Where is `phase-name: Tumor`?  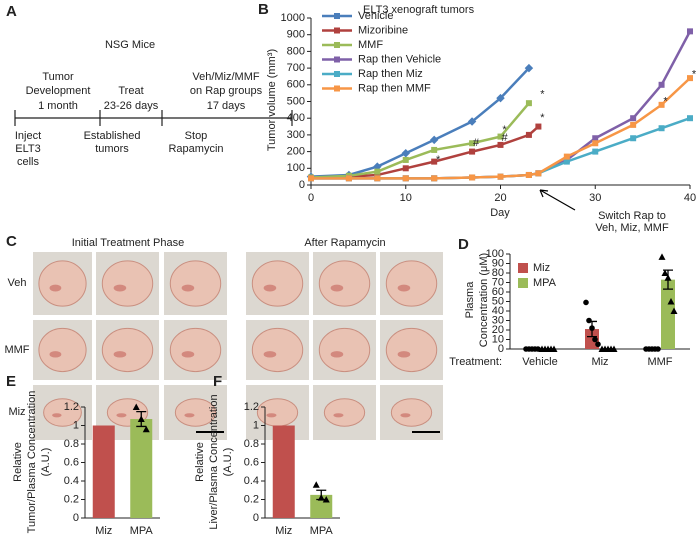 phase-name: Tumor is located at coordinates (58, 77).